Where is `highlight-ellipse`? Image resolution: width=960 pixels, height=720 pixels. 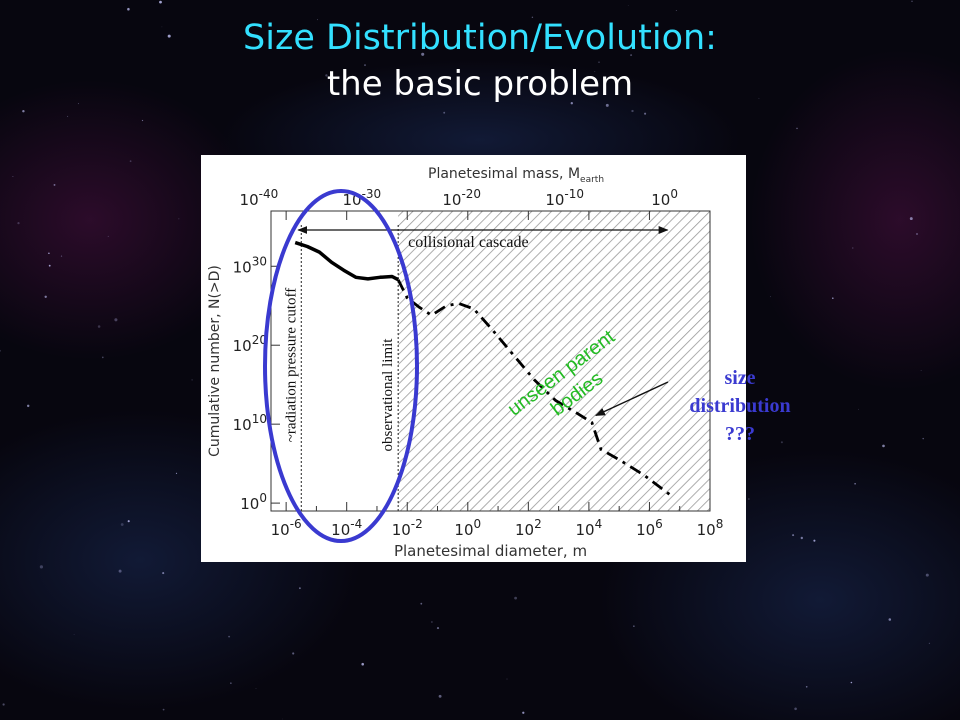 highlight-ellipse is located at coordinates (341, 366).